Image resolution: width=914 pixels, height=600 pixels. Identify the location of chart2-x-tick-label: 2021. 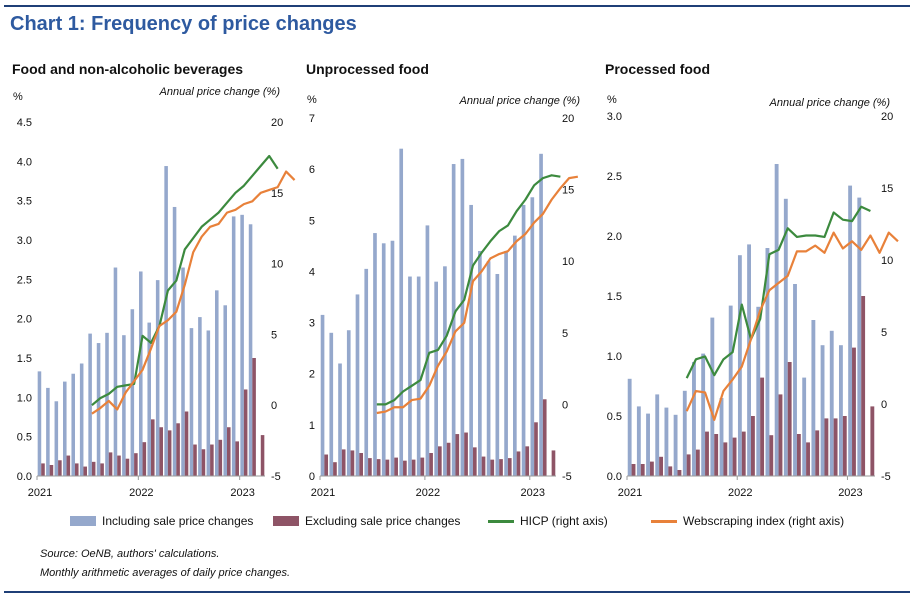
(323, 493).